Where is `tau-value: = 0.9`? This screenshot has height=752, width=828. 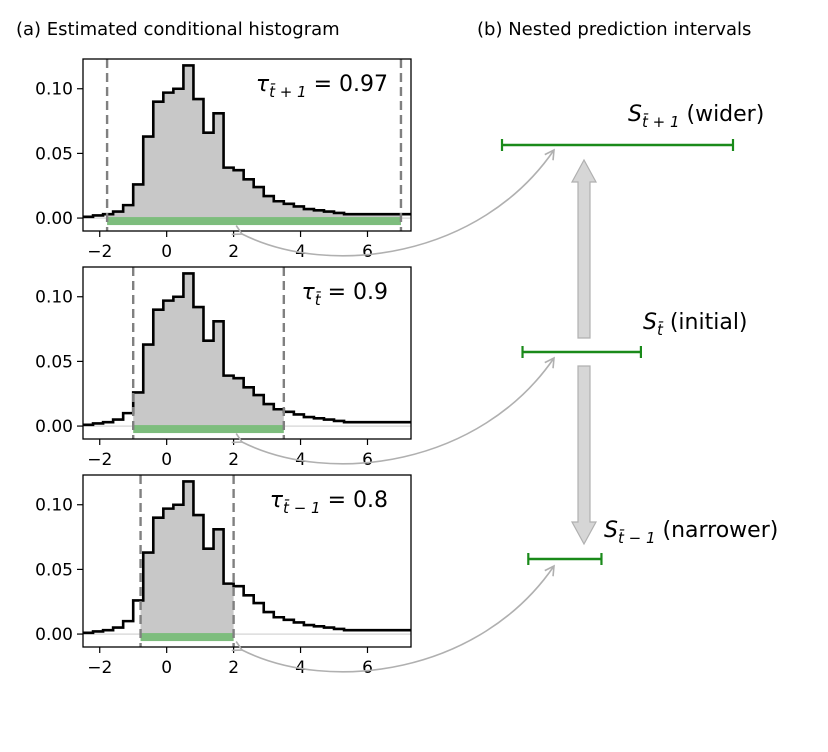 tau-value: = 0.9 is located at coordinates (354, 292).